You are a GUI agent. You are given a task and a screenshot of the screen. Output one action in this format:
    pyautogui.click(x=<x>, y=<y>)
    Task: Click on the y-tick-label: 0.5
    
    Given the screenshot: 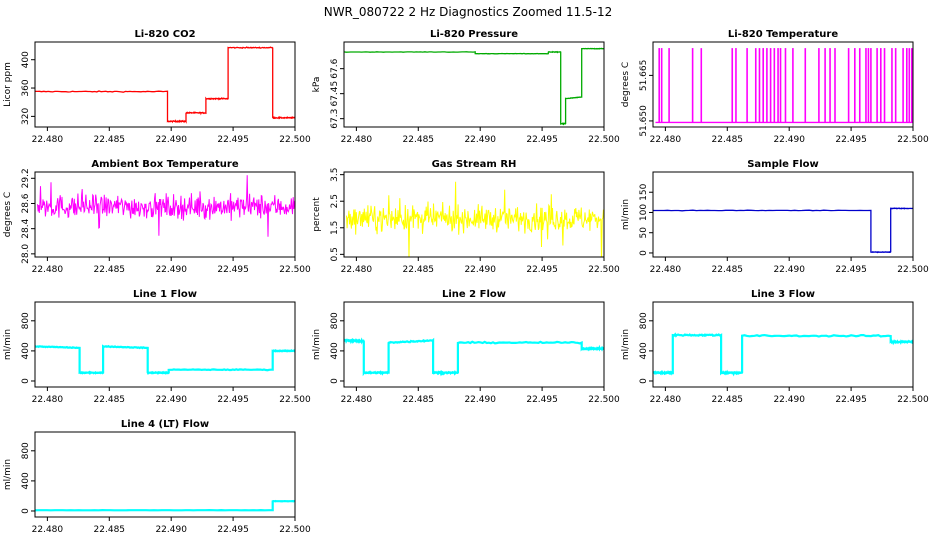 What is the action you would take?
    pyautogui.click(x=335, y=254)
    